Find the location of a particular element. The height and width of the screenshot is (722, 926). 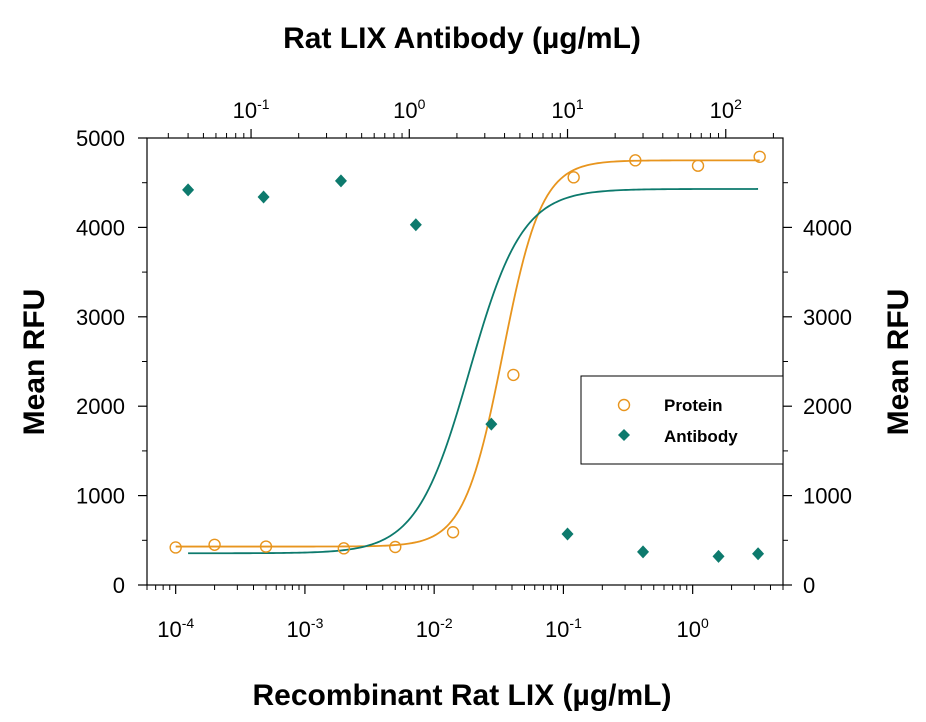

bottom-tick-label: 10⁻⁴ is located at coordinates (175, 628).